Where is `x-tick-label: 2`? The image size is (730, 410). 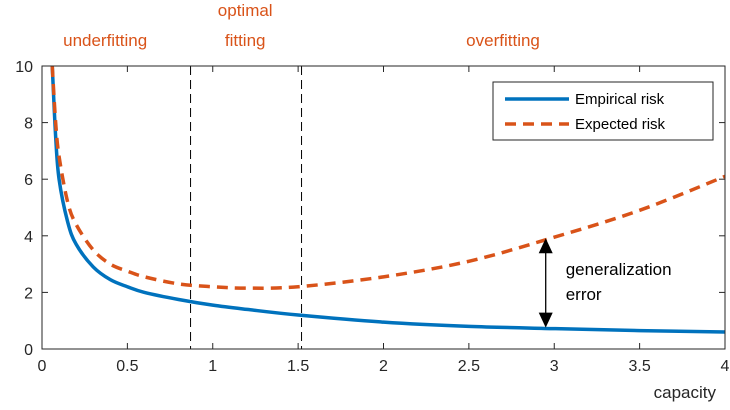
x-tick-label: 2 is located at coordinates (383, 366).